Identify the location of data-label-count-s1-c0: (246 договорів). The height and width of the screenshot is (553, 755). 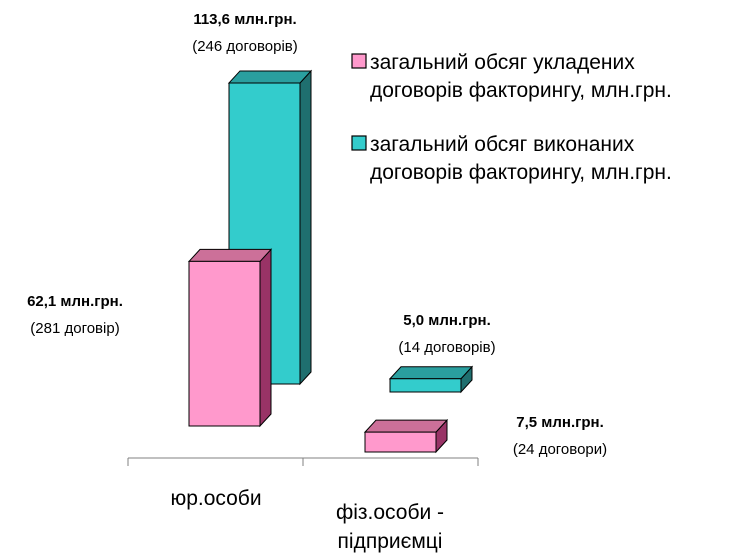
(245, 46).